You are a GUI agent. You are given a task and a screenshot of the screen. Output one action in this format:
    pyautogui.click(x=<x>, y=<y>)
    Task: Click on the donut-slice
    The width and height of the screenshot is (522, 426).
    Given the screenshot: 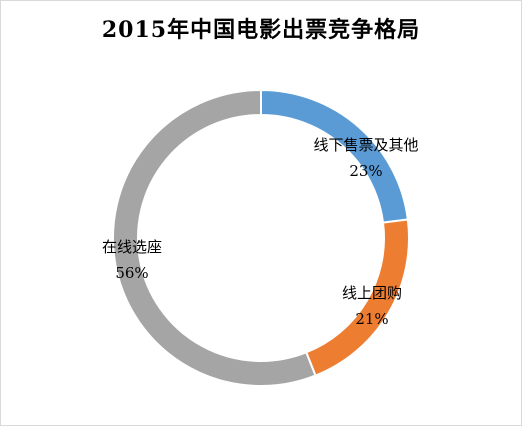 What is the action you would take?
    pyautogui.click(x=334, y=156)
    